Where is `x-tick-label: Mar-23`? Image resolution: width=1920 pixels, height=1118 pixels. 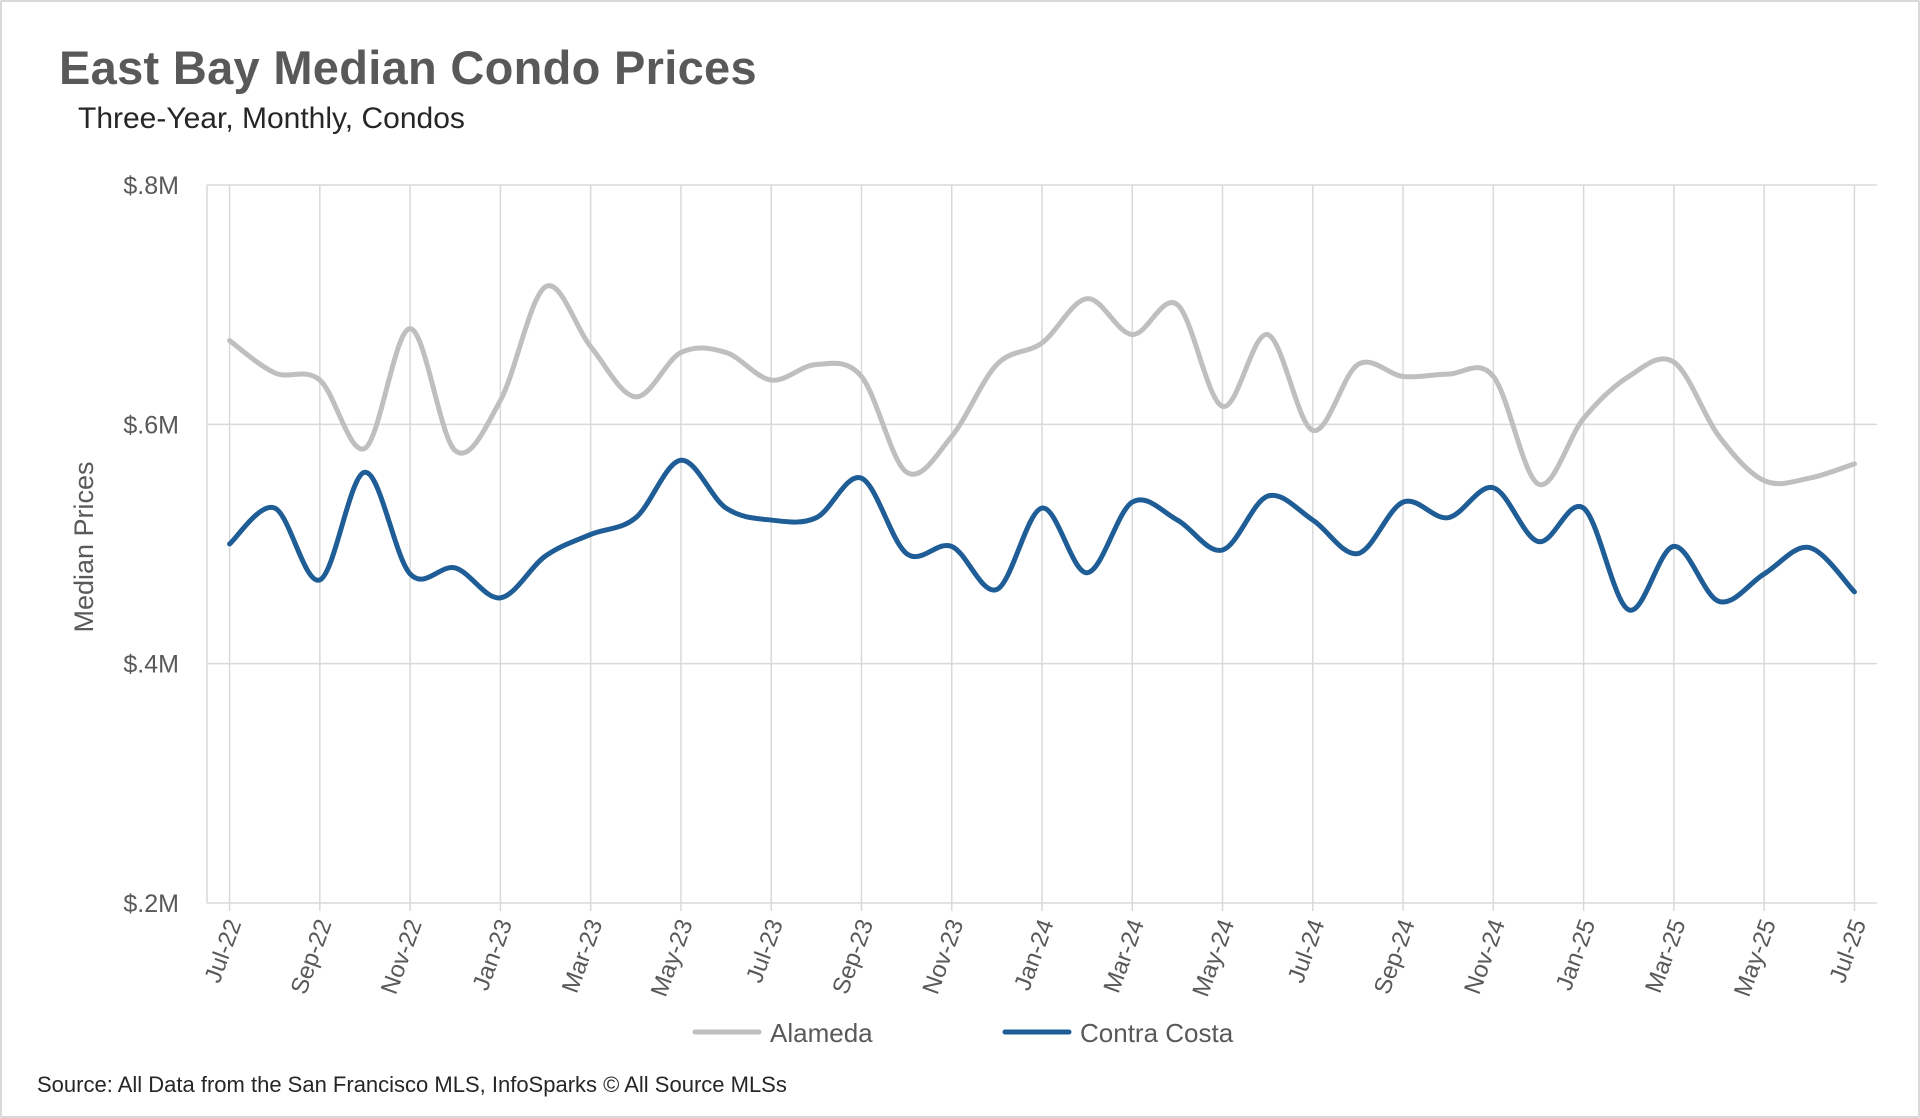 x-tick-label: Mar-23 is located at coordinates (582, 956).